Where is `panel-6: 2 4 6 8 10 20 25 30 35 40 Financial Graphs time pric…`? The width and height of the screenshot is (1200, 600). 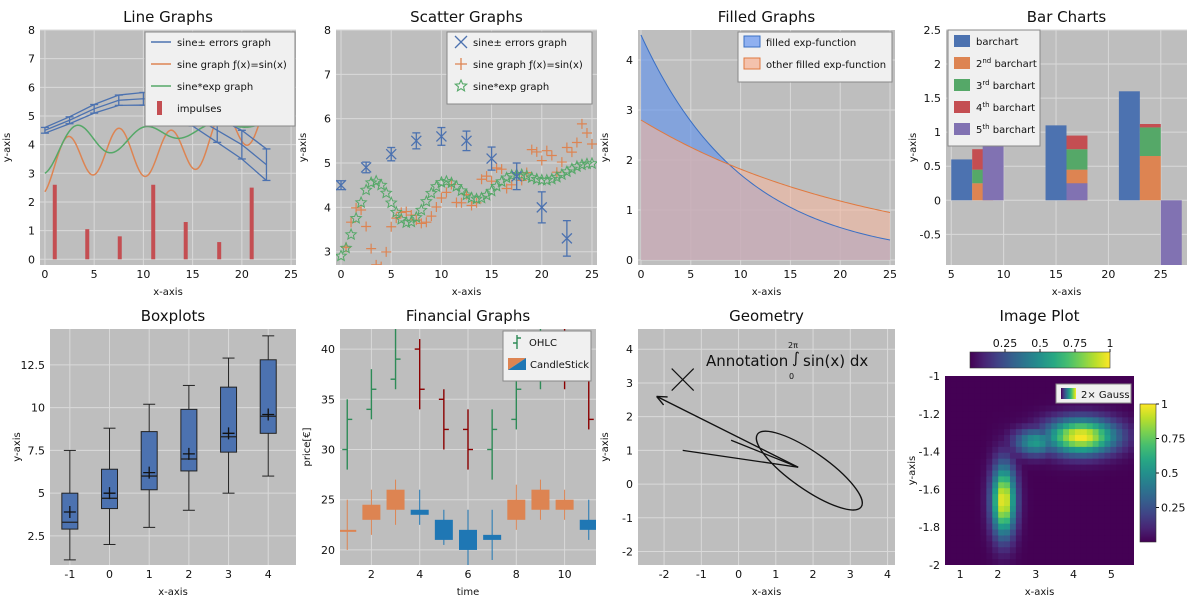
panel-6: 2 4 6 8 10 20 25 30 35 40 Financial Graphs time pric… is located at coordinates (449, 452).